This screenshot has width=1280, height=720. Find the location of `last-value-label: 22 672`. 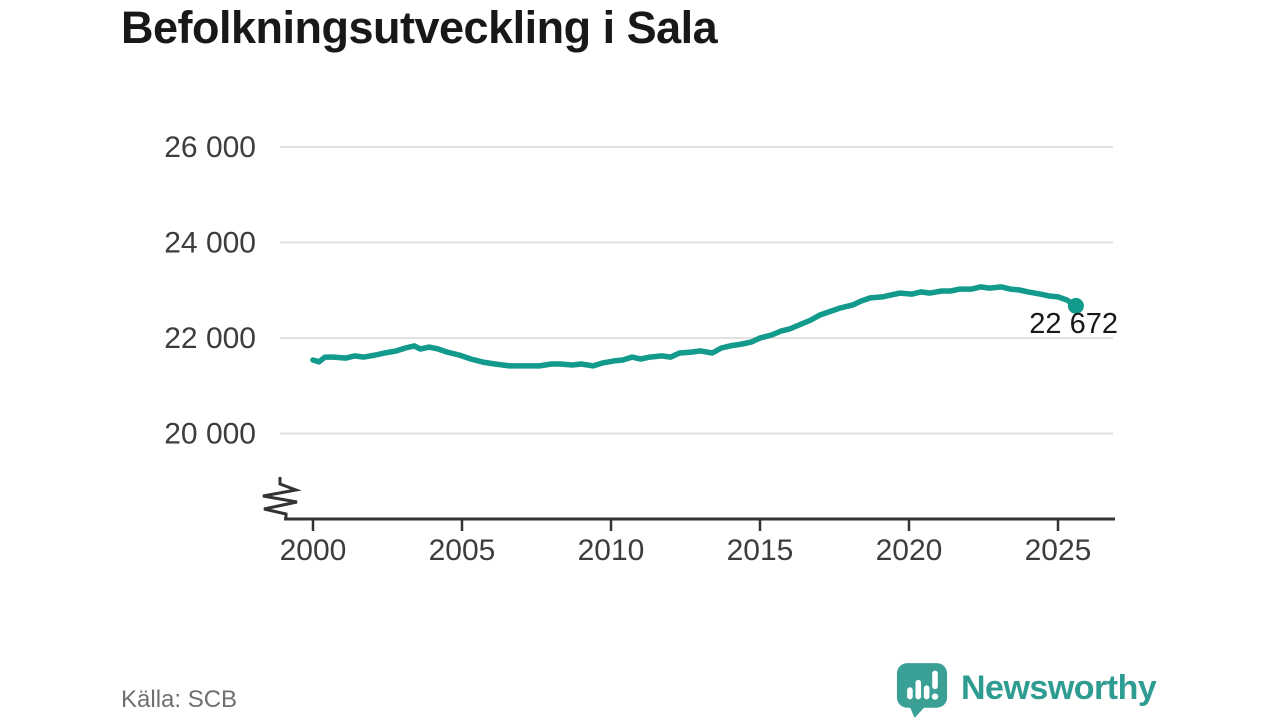

last-value-label: 22 672 is located at coordinates (1073, 324).